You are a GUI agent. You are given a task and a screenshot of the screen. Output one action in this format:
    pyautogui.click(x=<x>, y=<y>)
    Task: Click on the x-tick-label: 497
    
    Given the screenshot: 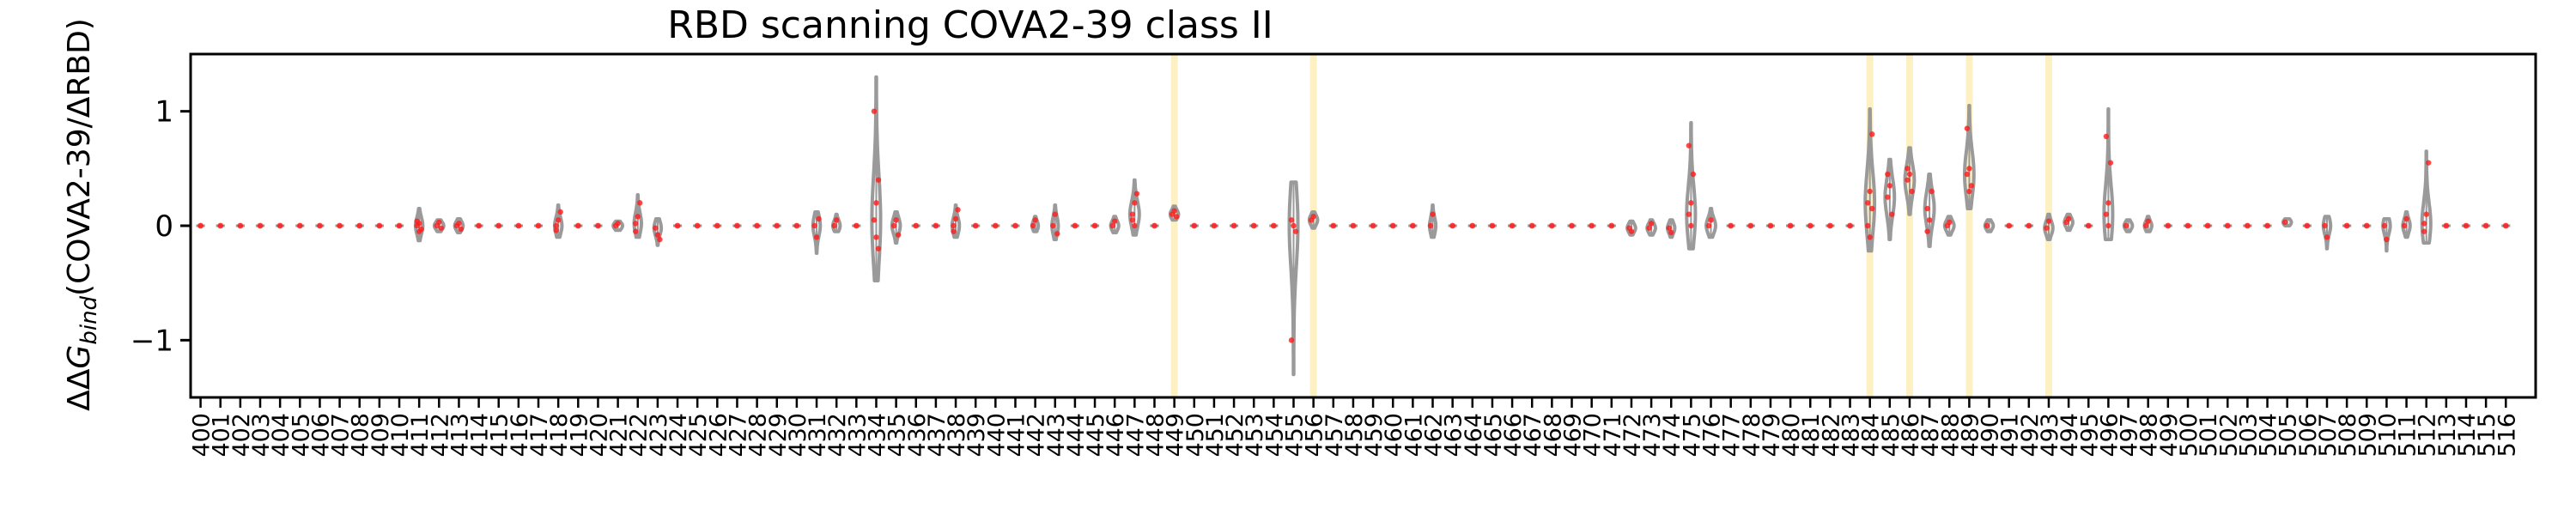 What is the action you would take?
    pyautogui.click(x=2130, y=435)
    